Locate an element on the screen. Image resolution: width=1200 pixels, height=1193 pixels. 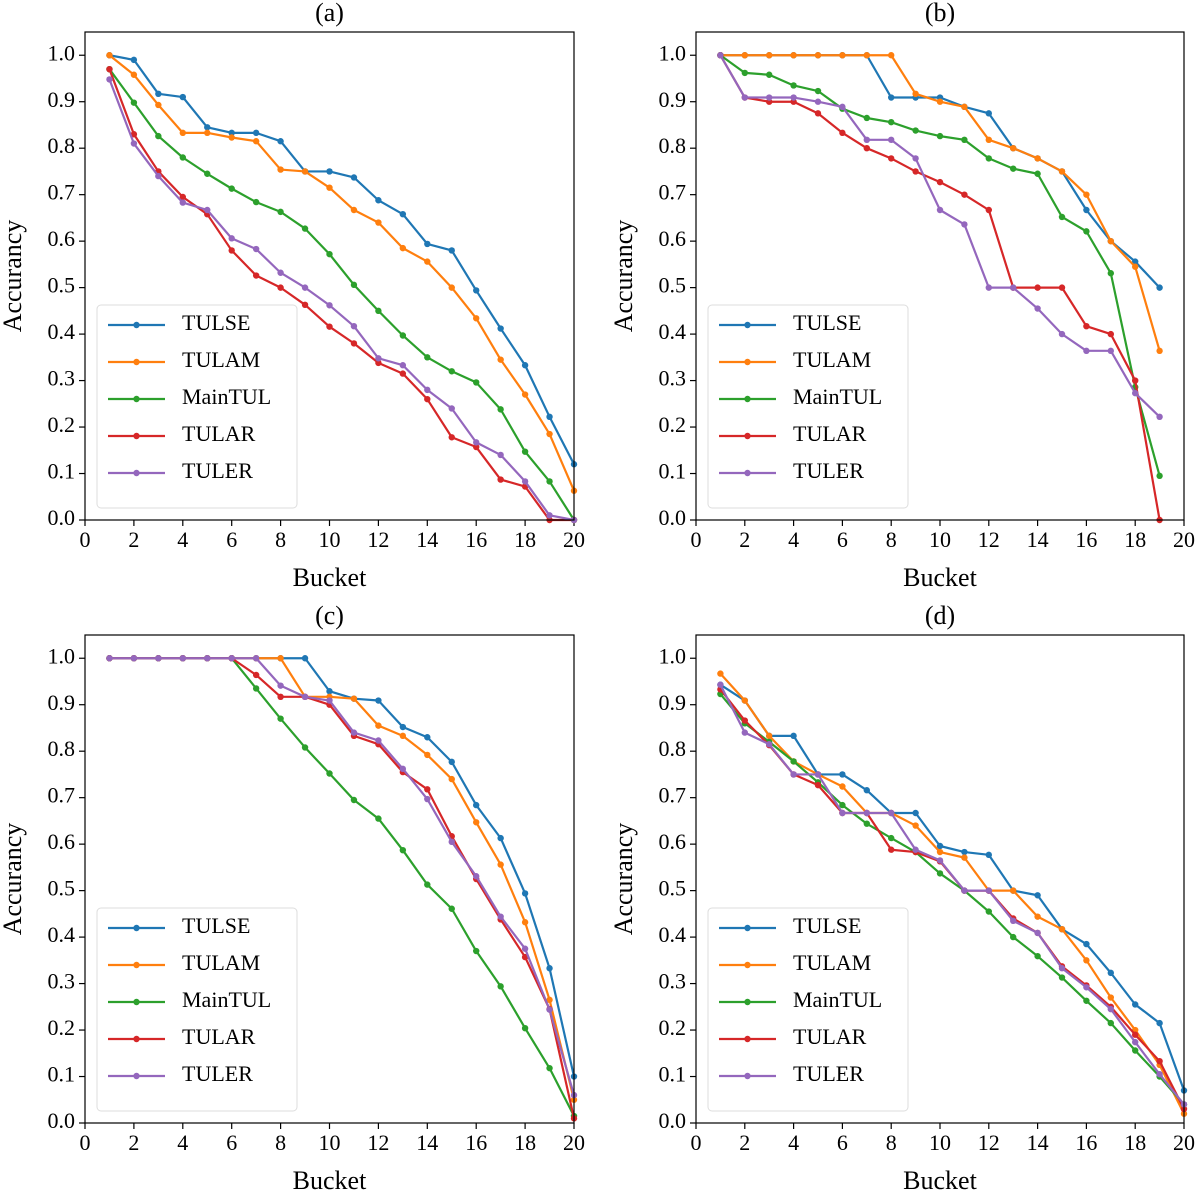
y-tick-label: 0.5 is located at coordinates (673, 888).